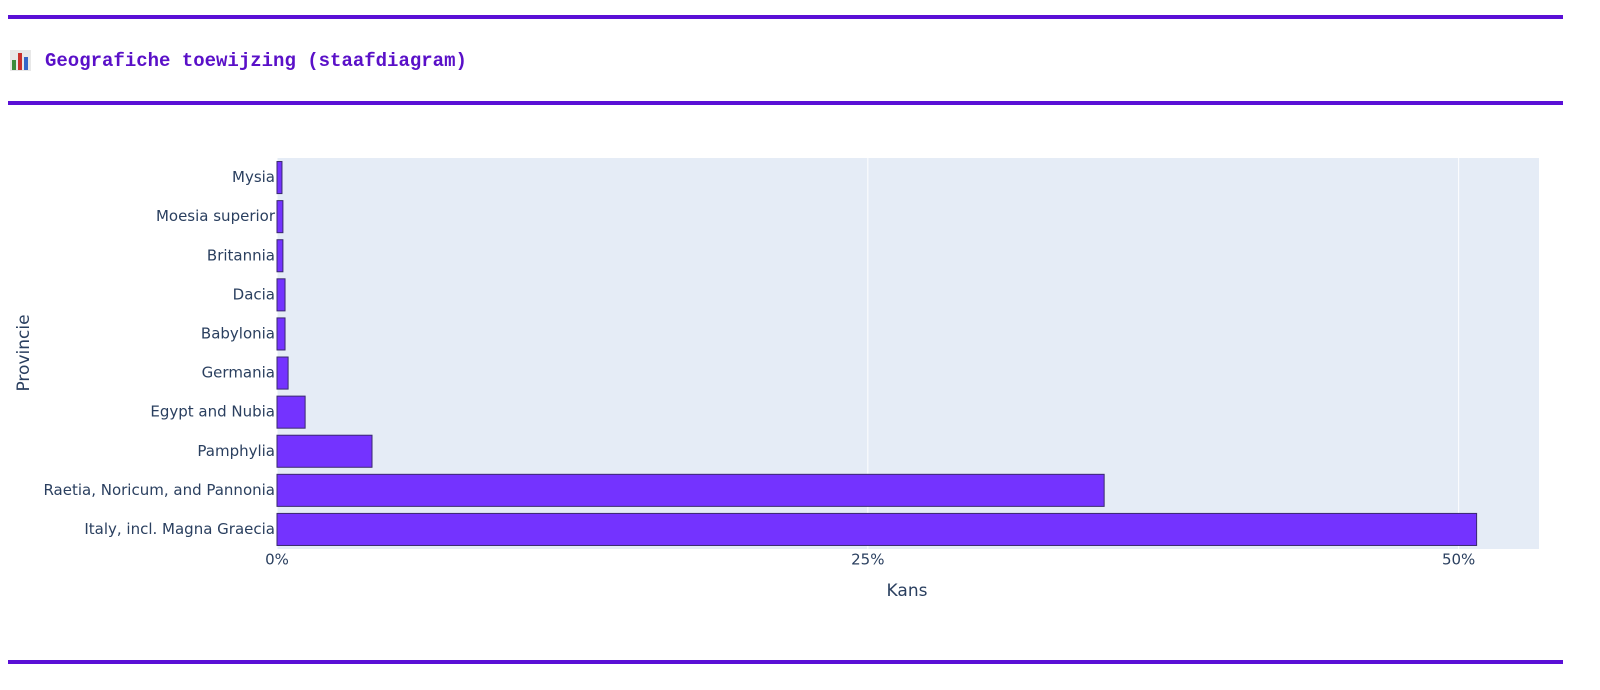 The image size is (1600, 690). What do you see at coordinates (256, 61) in the screenshot?
I see `section-title: Geografiche toewijzing (staafdiagram)` at bounding box center [256, 61].